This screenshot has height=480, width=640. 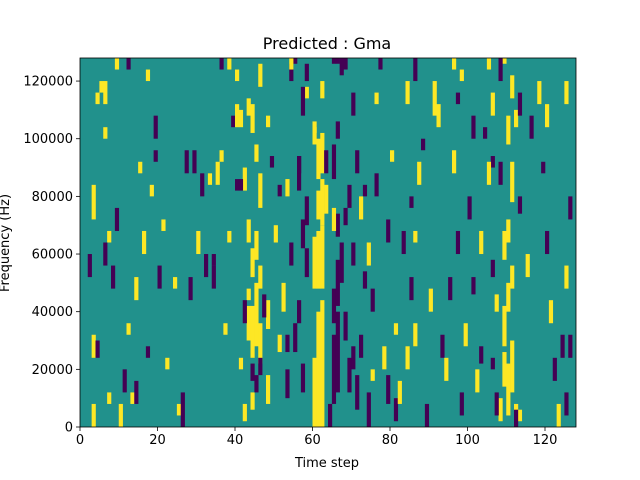 I want to click on x-tick-label: 100, so click(x=467, y=440).